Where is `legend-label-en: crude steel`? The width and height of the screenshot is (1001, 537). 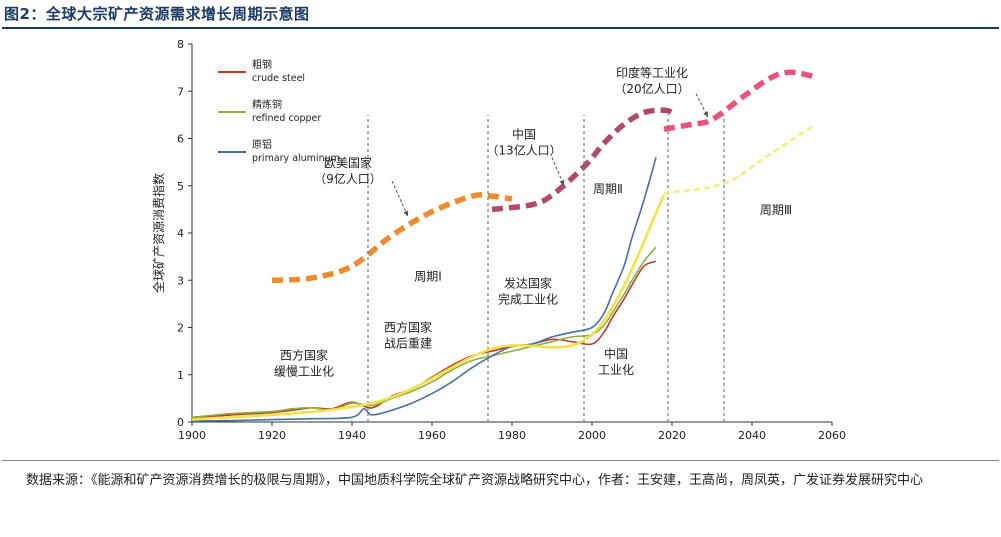 legend-label-en: crude steel is located at coordinates (278, 78).